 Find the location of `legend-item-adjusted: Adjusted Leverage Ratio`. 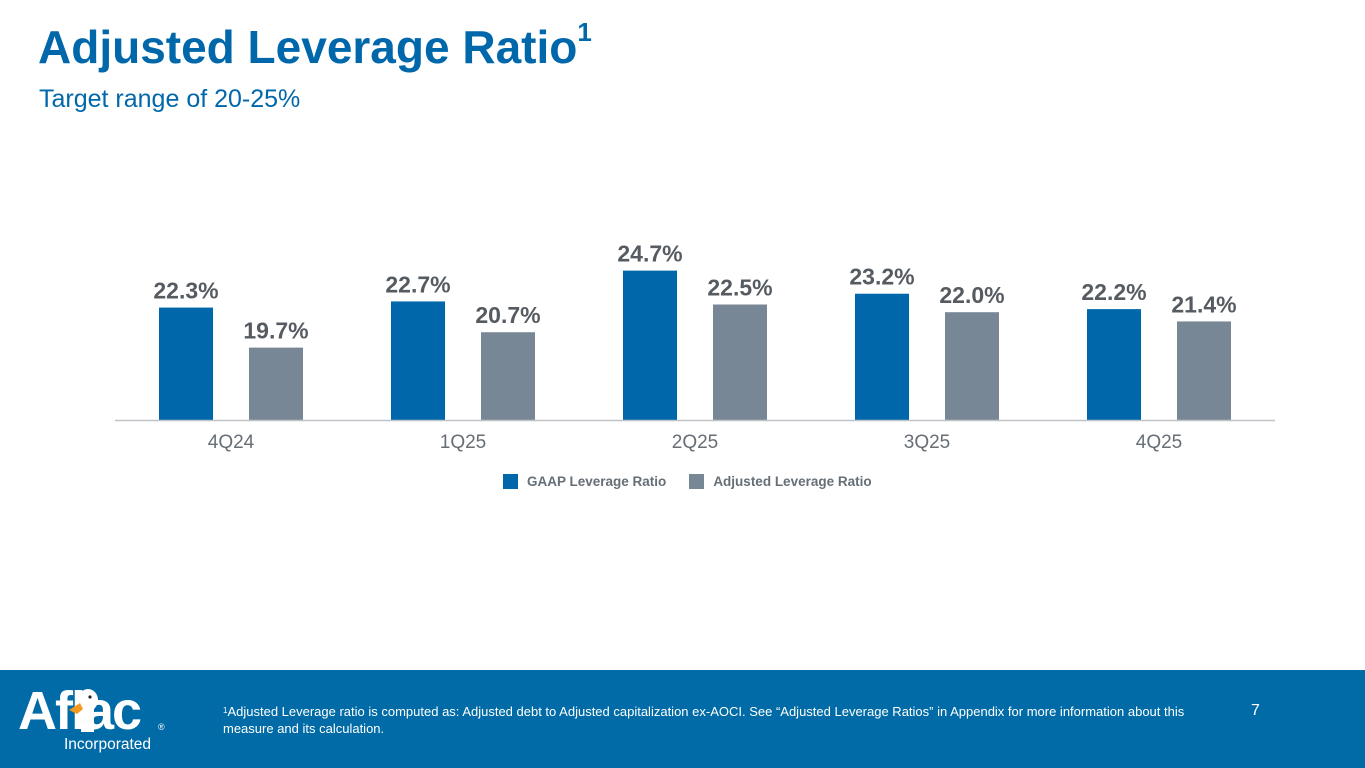

legend-item-adjusted: Adjusted Leverage Ratio is located at coordinates (780, 481).